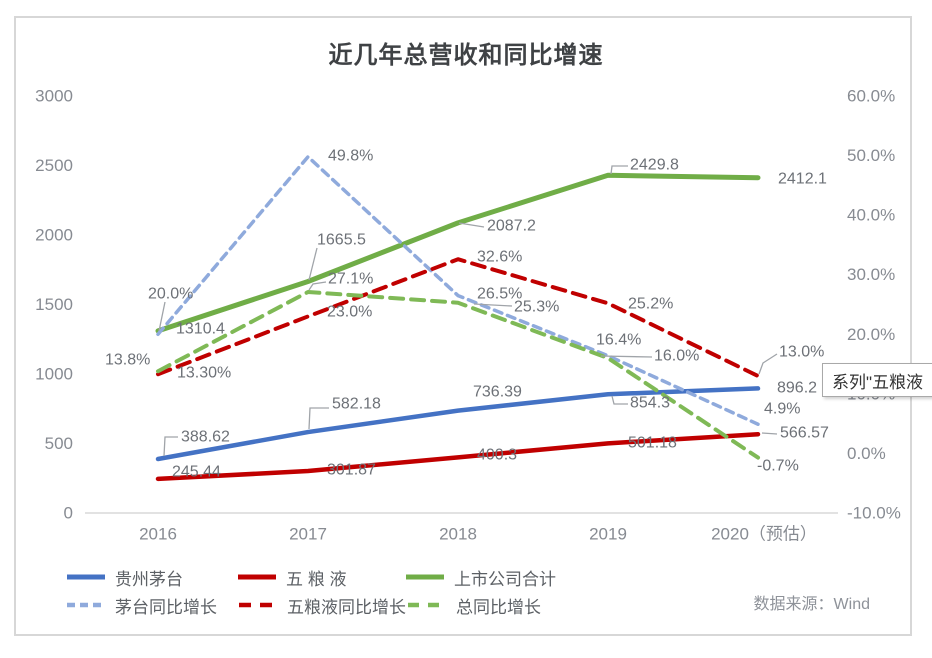 The width and height of the screenshot is (932, 658). What do you see at coordinates (54, 374) in the screenshot?
I see `left-axis-tick: 1000` at bounding box center [54, 374].